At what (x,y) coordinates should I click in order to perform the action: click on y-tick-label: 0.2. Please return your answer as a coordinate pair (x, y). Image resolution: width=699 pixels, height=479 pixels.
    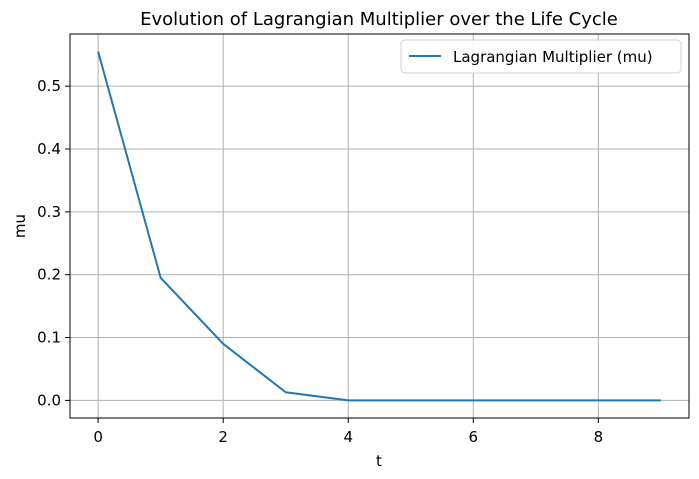
    Looking at the image, I should click on (49, 275).